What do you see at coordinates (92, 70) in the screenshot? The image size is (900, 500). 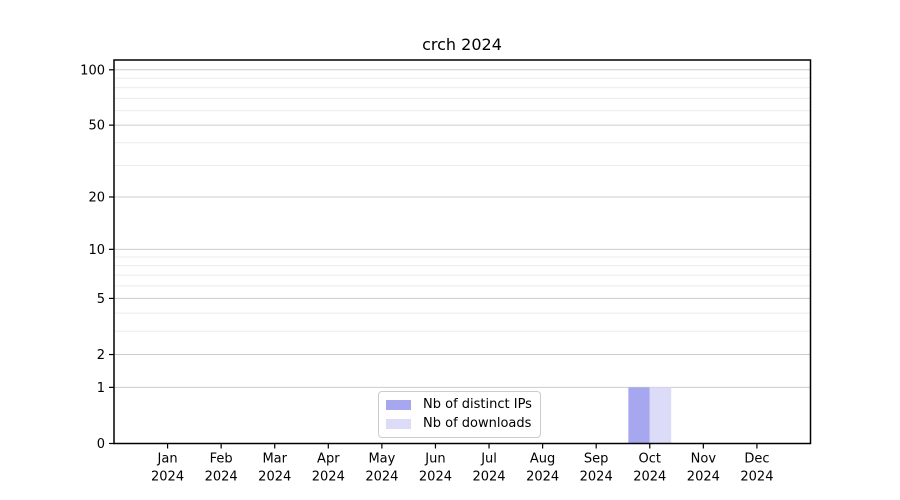 I see `y-tick-label: 100` at bounding box center [92, 70].